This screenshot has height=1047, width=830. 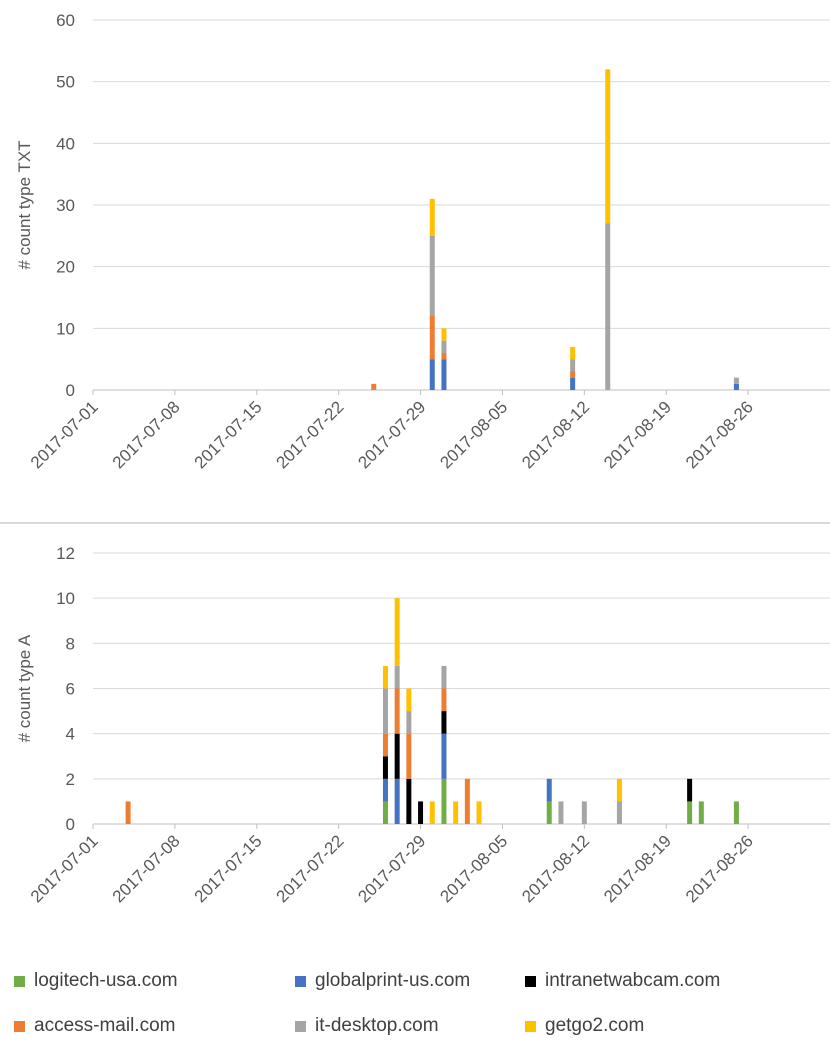 What do you see at coordinates (65, 20) in the screenshot?
I see `y-tick-label: 60` at bounding box center [65, 20].